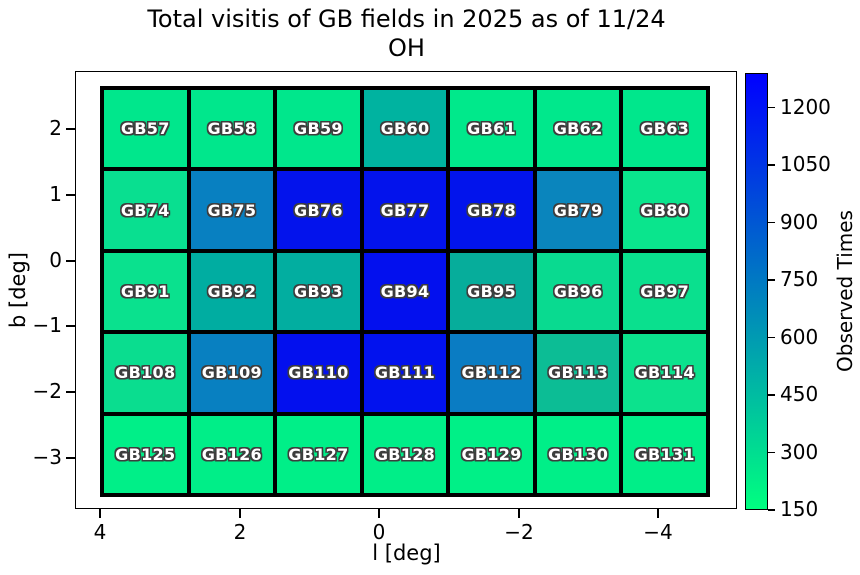 The height and width of the screenshot is (575, 860). I want to click on heatmap-cell: GB126, so click(232, 454).